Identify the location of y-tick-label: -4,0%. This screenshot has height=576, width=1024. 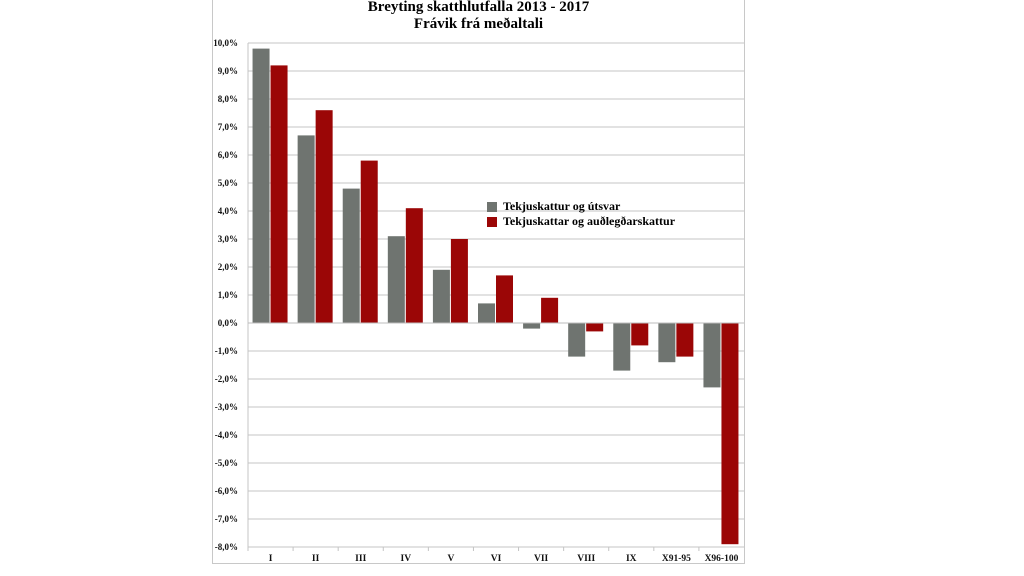
(226, 435).